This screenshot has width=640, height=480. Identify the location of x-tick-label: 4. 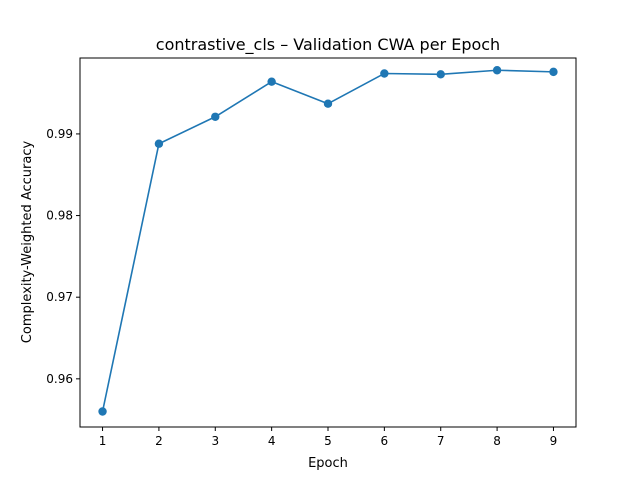
(272, 441).